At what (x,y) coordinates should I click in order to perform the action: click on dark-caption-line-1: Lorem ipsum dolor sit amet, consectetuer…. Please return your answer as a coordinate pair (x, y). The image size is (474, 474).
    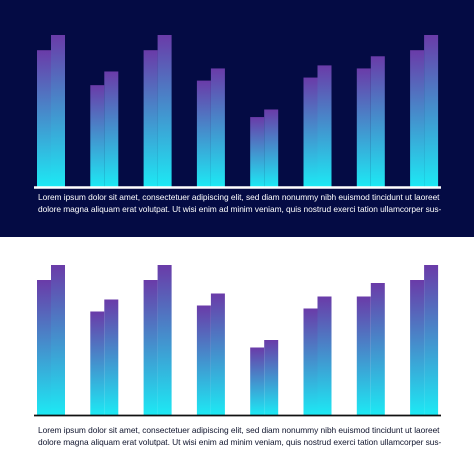
    Looking at the image, I should click on (239, 197).